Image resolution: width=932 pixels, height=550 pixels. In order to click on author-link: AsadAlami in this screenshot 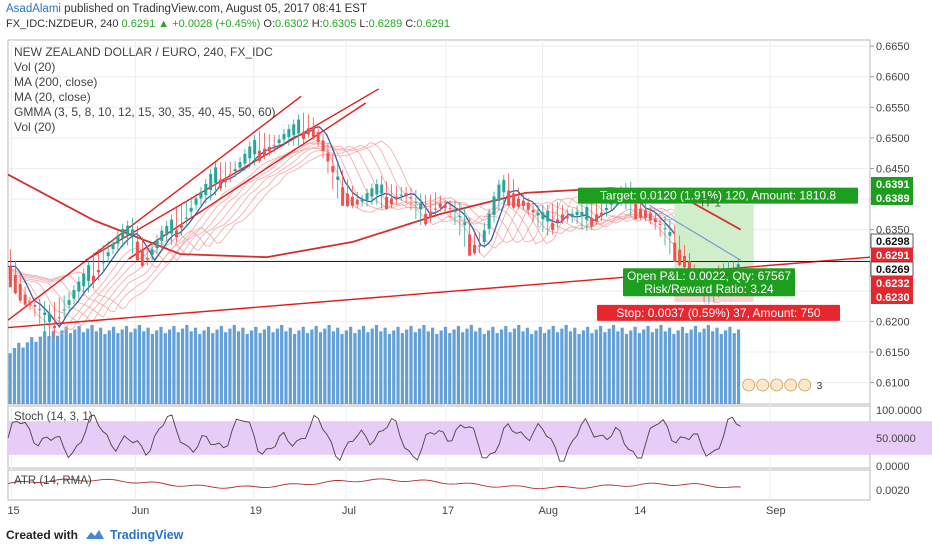, I will do `click(33, 9)`.